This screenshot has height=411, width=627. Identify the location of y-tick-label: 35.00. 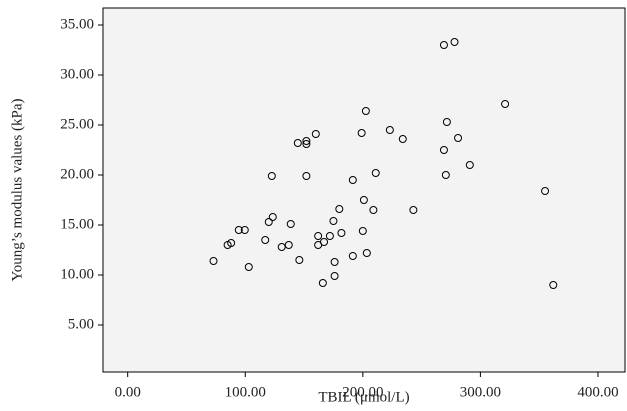
(77, 24).